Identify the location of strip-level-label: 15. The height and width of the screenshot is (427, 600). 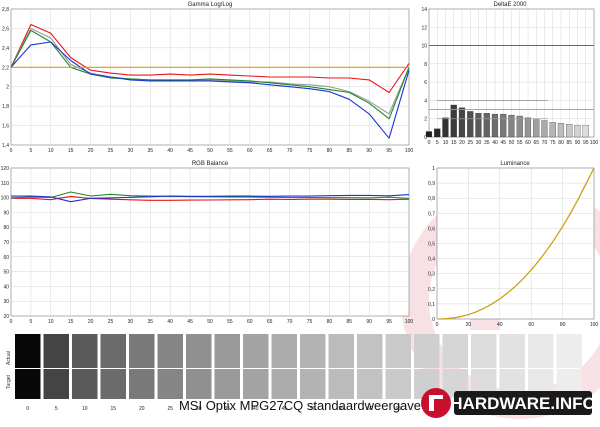
(114, 409).